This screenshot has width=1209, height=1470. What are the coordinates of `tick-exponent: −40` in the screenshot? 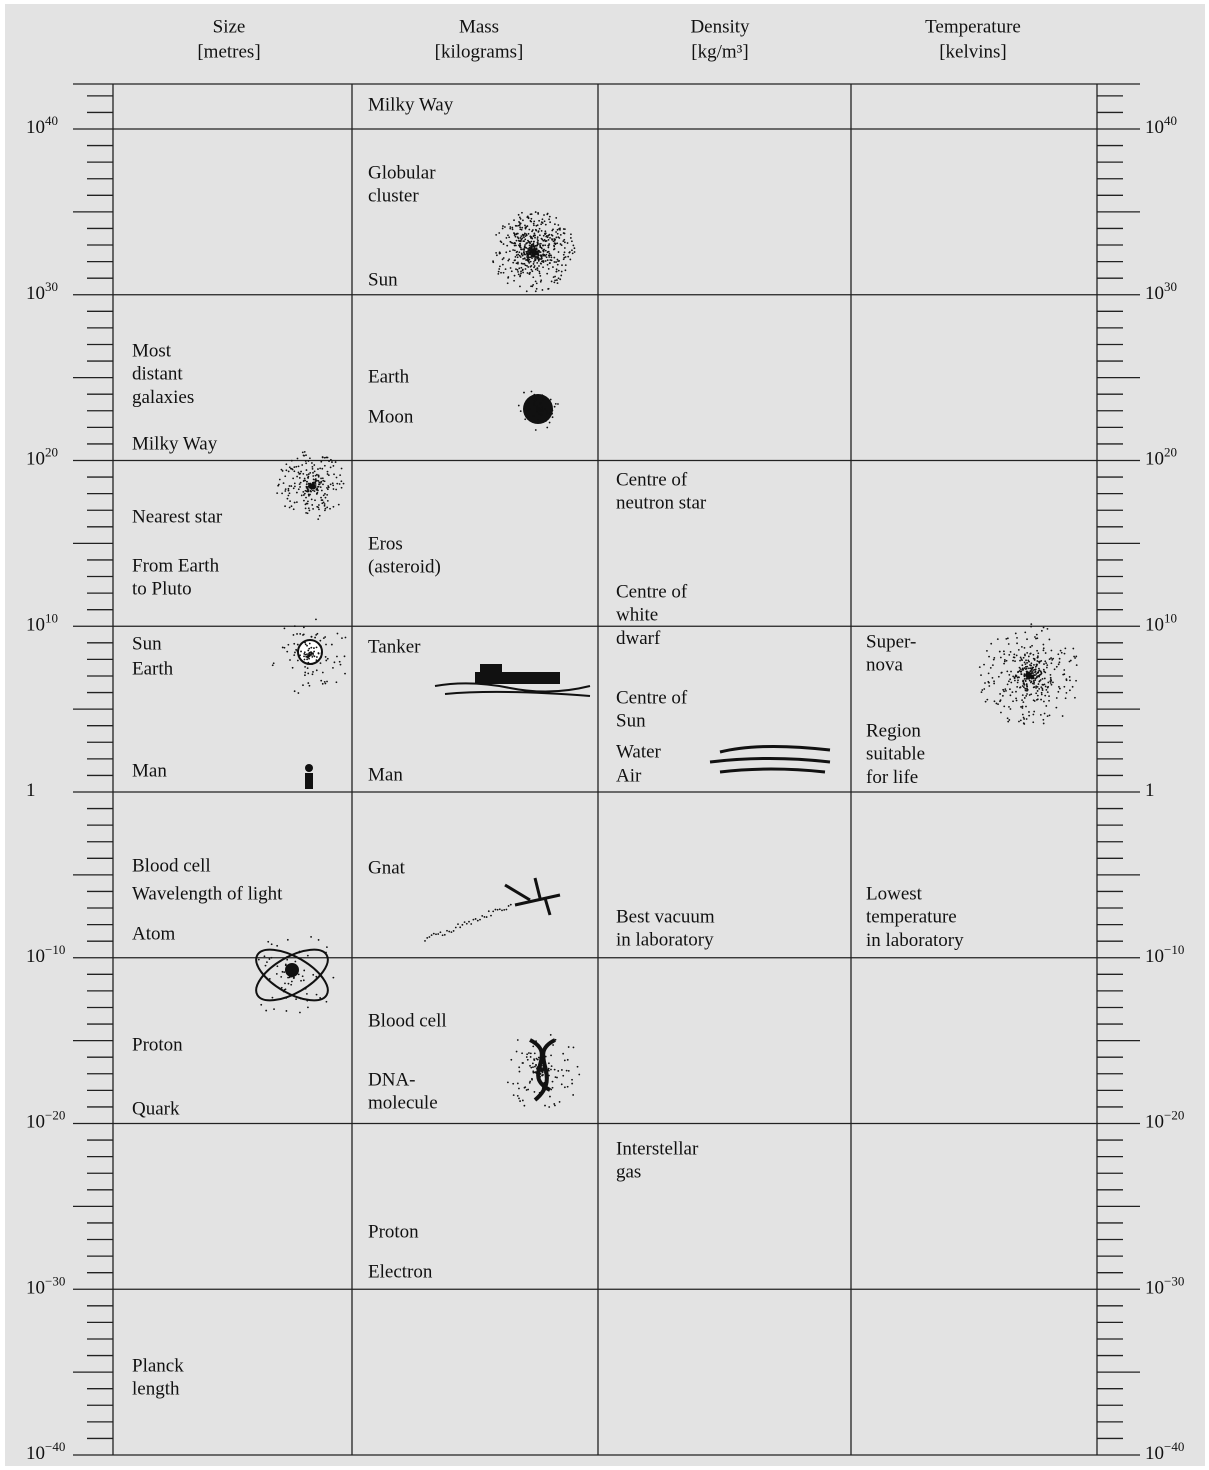 It's located at (1174, 1446).